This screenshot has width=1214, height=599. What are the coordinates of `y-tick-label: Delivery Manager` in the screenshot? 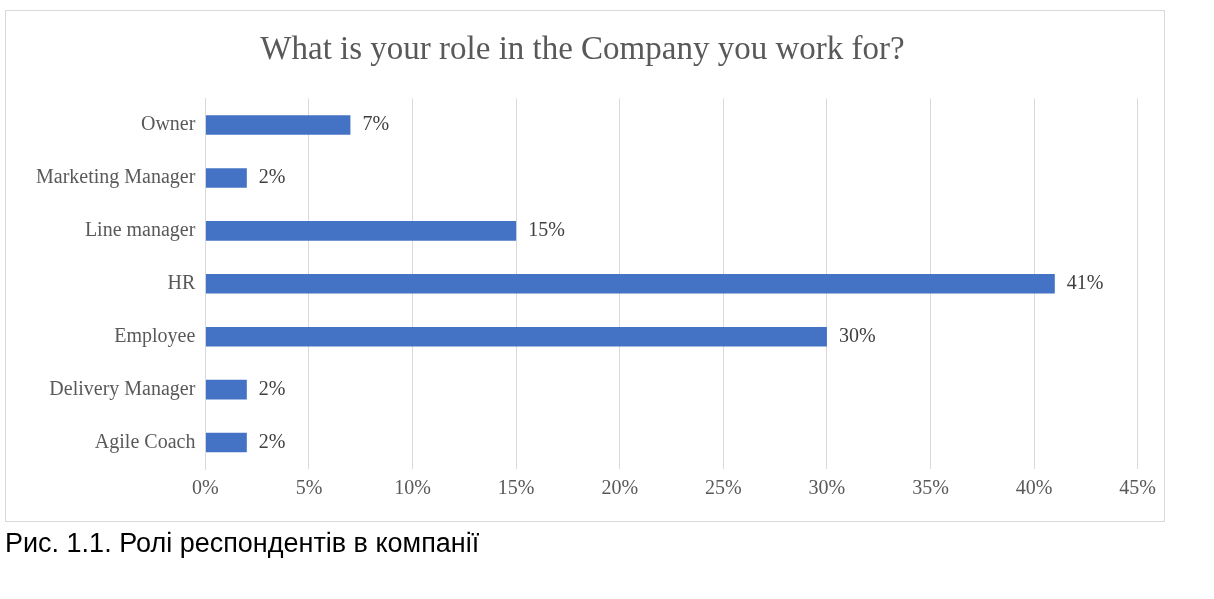 It's located at (122, 388).